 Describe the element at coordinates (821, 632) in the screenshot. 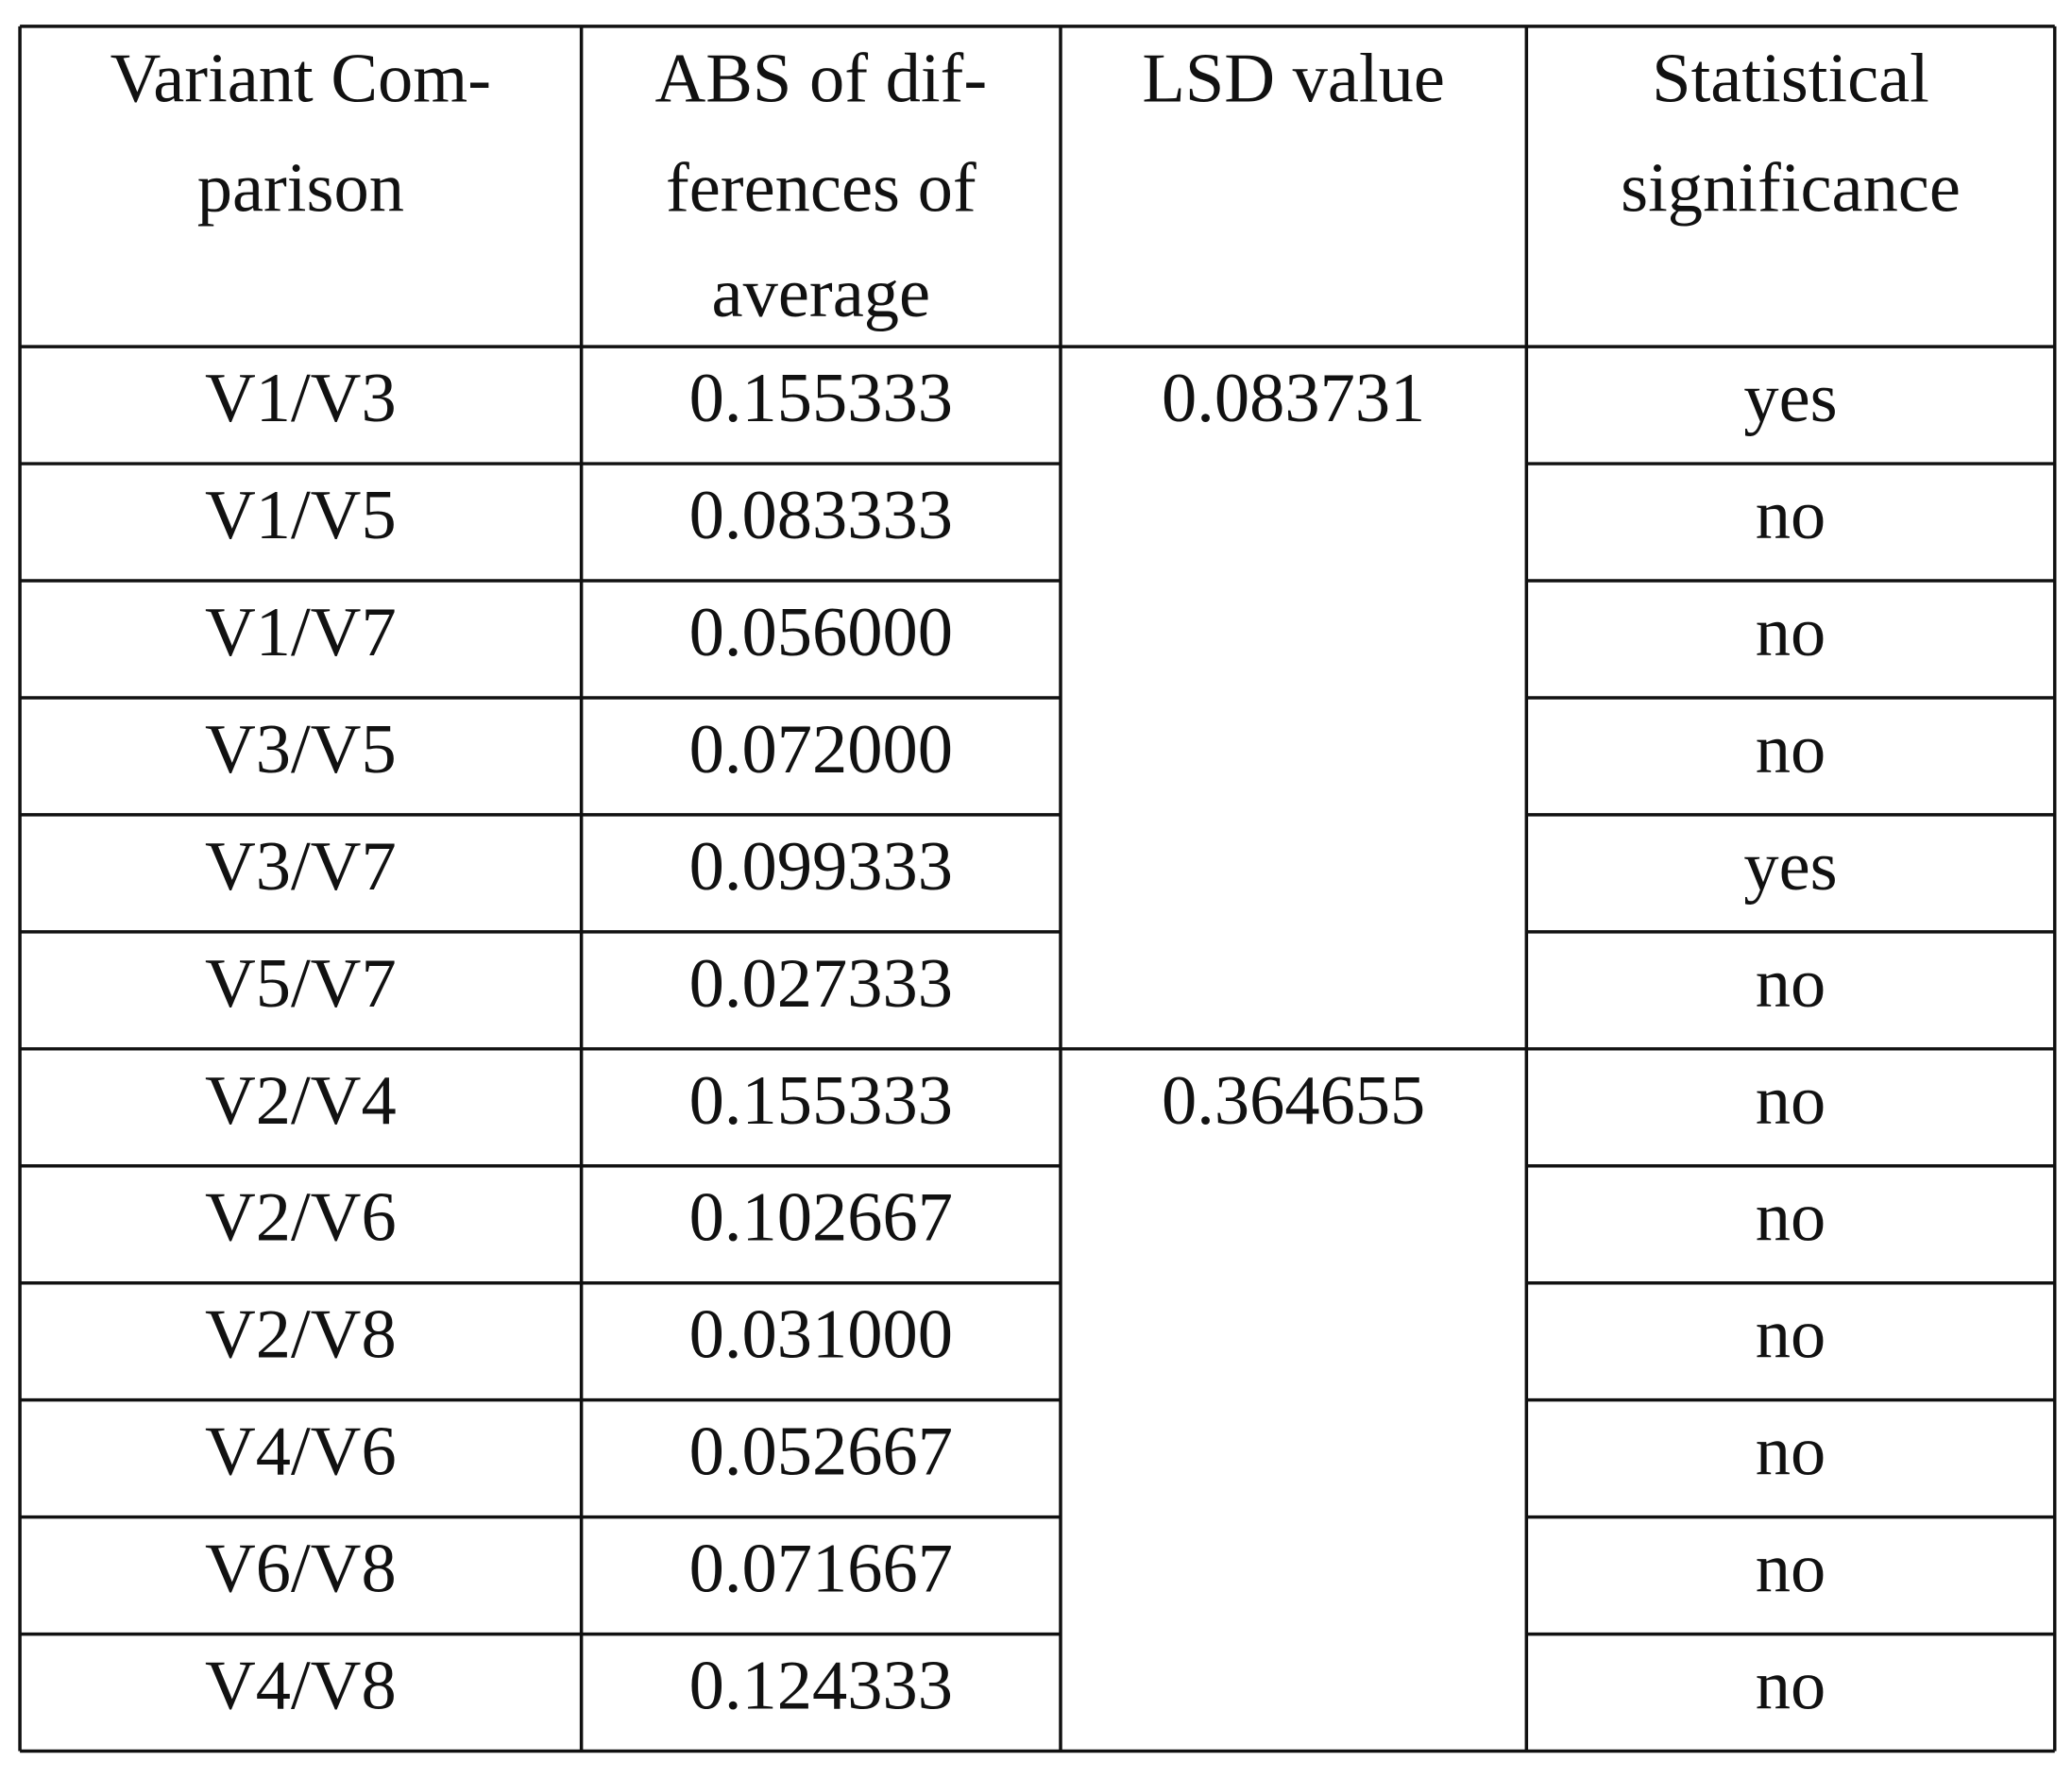

I see `abs-difference: 0.056000` at that location.